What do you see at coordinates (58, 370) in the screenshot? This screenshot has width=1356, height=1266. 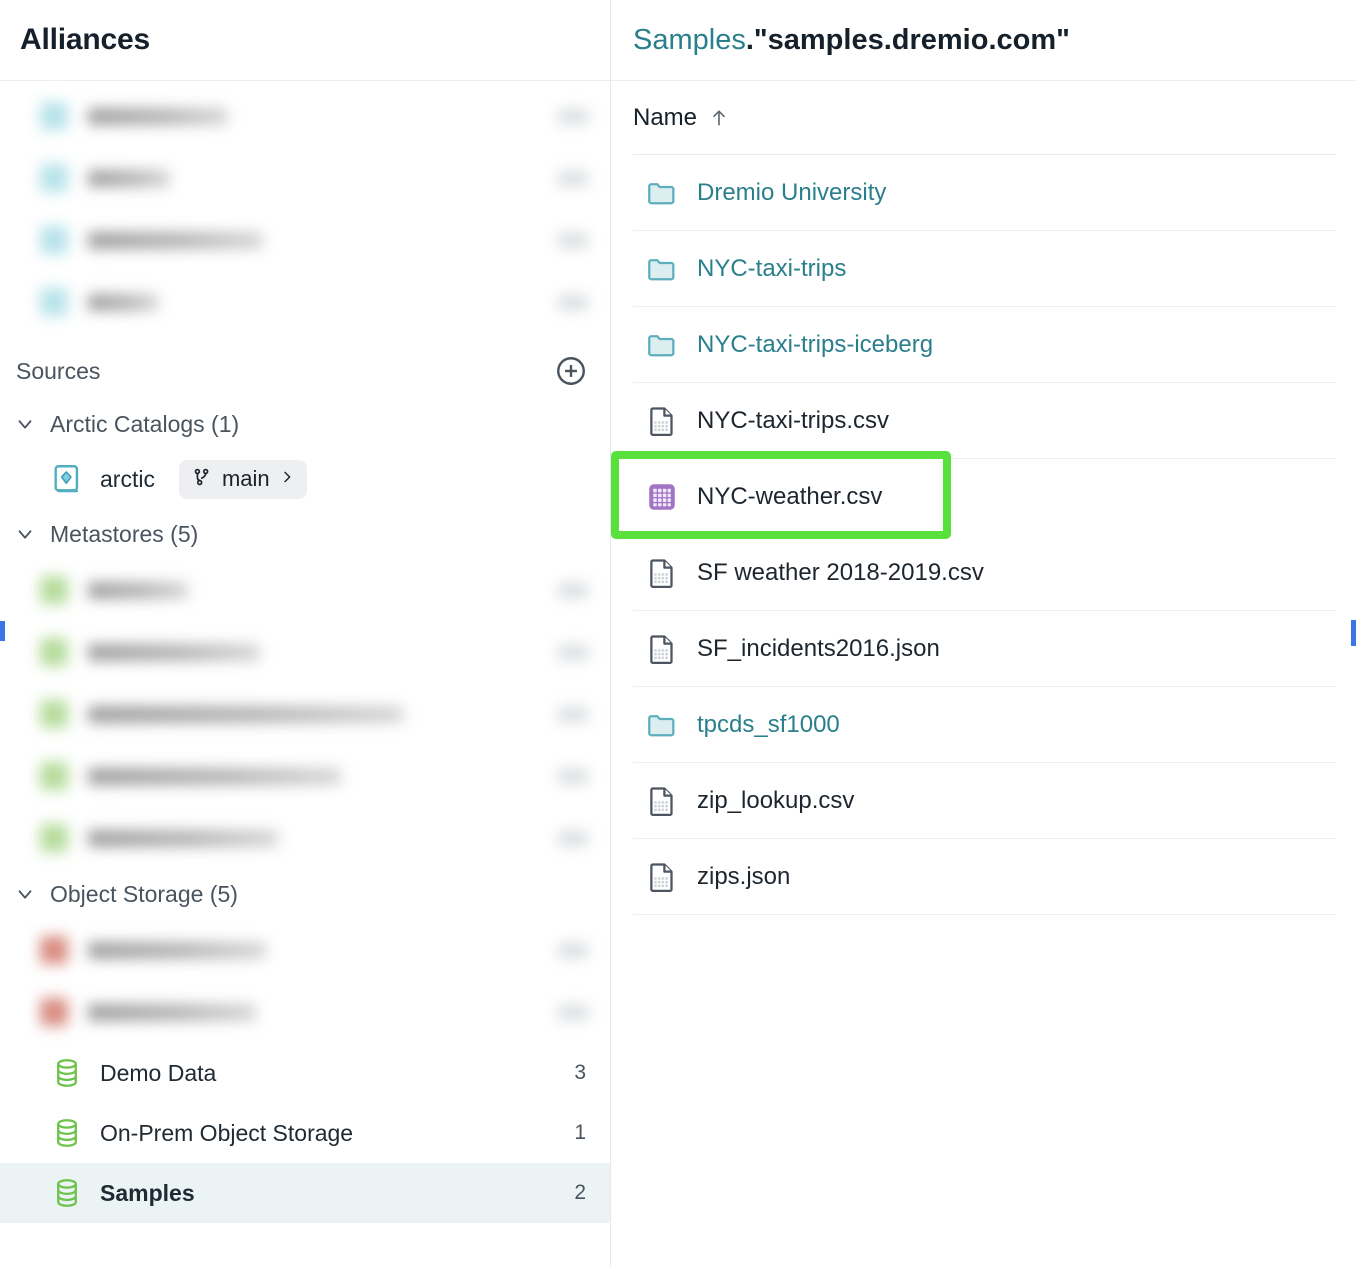 I see `sources-label: Sources` at bounding box center [58, 370].